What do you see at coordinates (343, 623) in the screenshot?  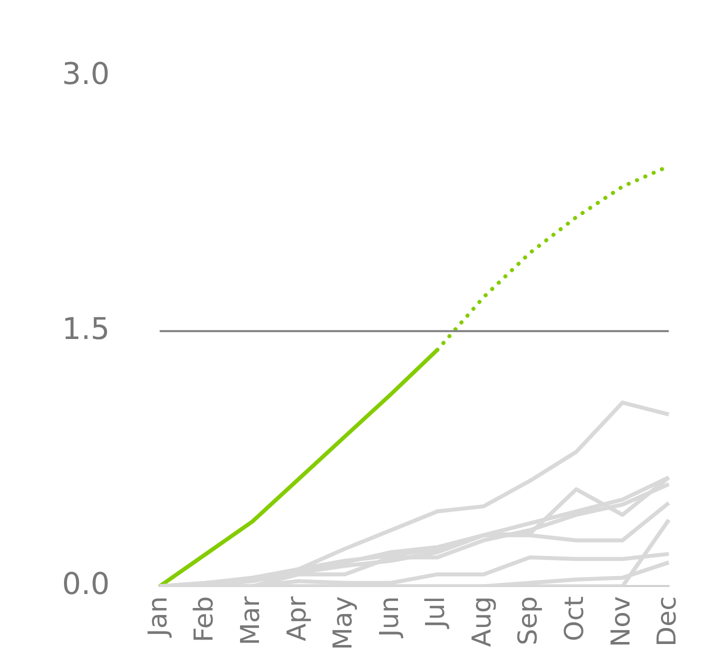 I see `x-tick-label: May` at bounding box center [343, 623].